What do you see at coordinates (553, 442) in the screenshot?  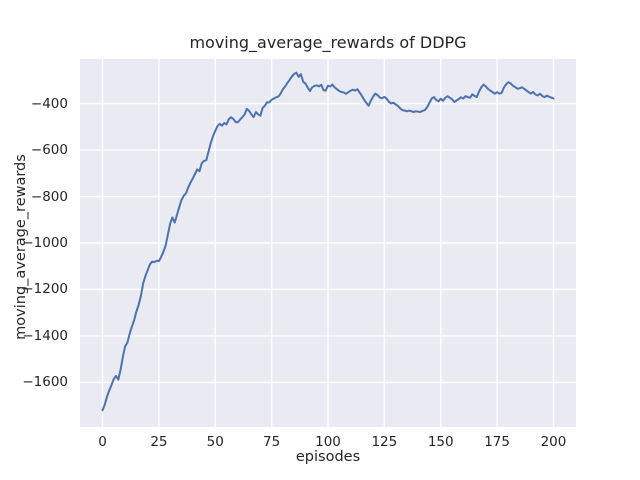 I see `x-tick-label: 200` at bounding box center [553, 442].